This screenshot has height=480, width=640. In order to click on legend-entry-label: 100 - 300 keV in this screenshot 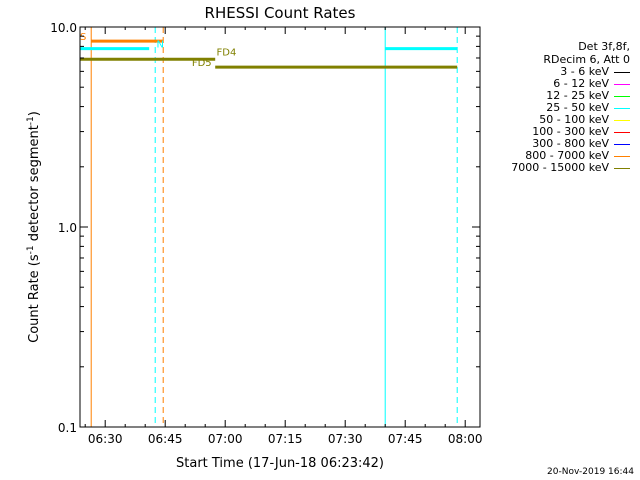, I will do `click(570, 131)`.